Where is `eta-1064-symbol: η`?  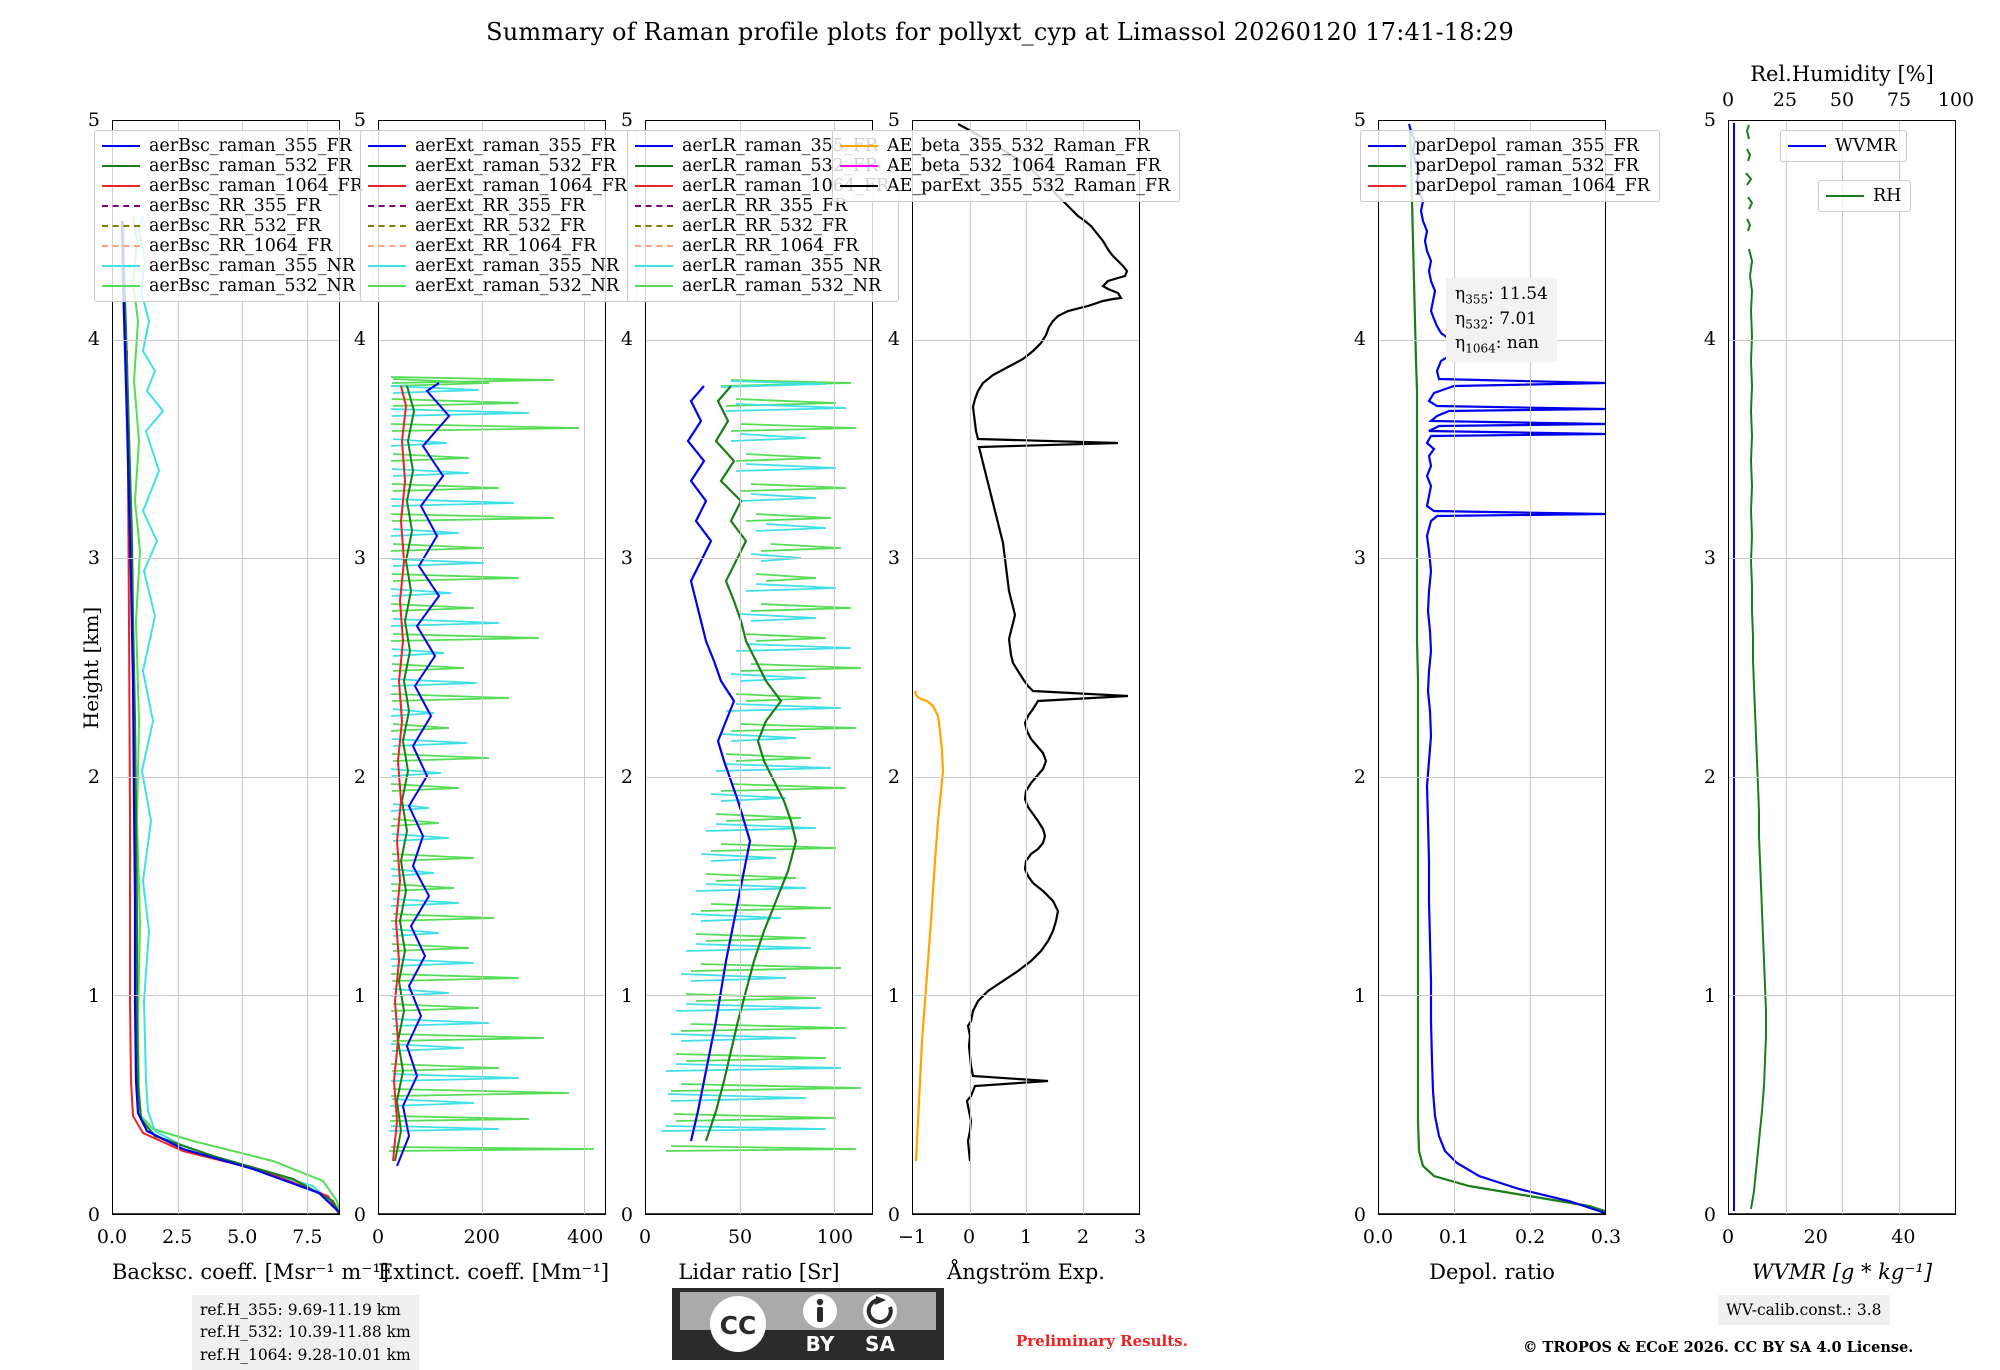
eta-1064-symbol: η is located at coordinates (1460, 343).